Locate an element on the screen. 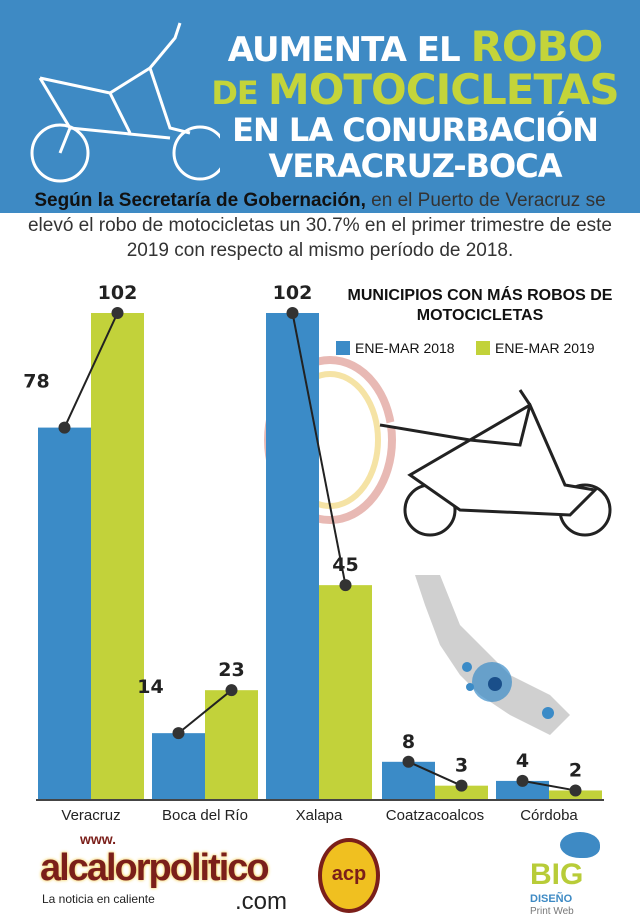 The width and height of the screenshot is (640, 918). category-label: Córdoba is located at coordinates (549, 815).